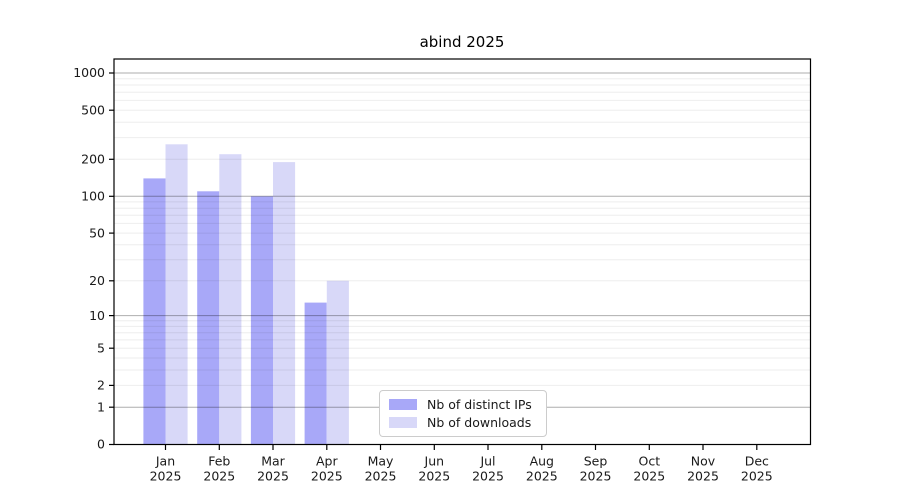 This screenshot has width=900, height=500. Describe the element at coordinates (273, 461) in the screenshot. I see `x-tick-label-month: Mar` at that location.